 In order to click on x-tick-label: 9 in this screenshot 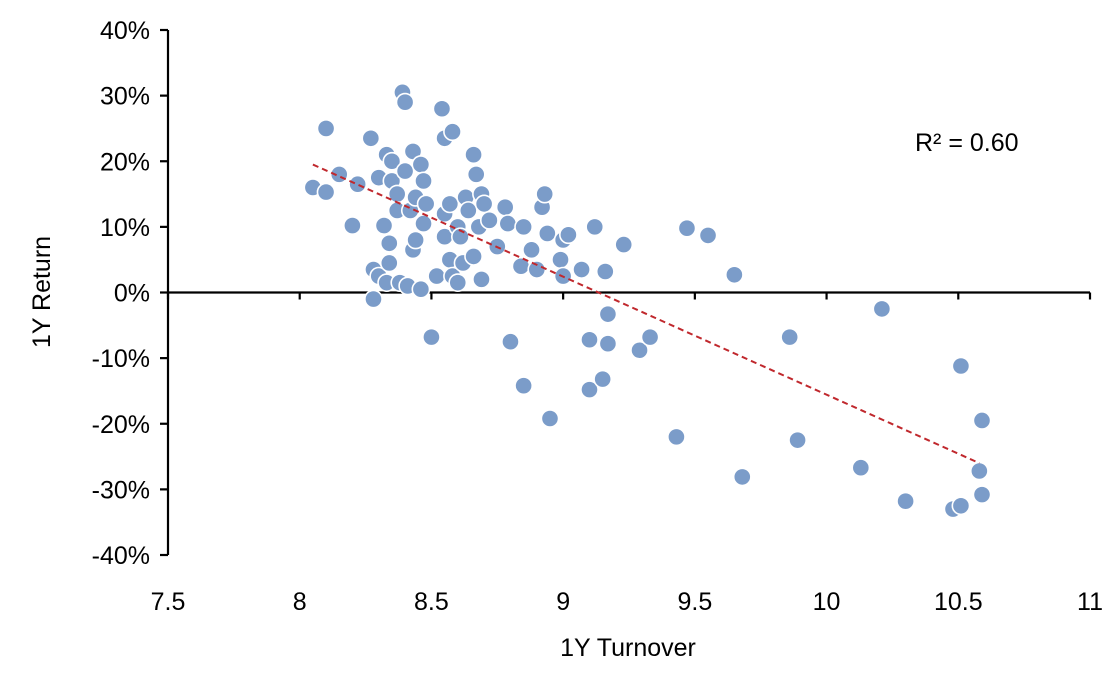, I will do `click(563, 602)`.